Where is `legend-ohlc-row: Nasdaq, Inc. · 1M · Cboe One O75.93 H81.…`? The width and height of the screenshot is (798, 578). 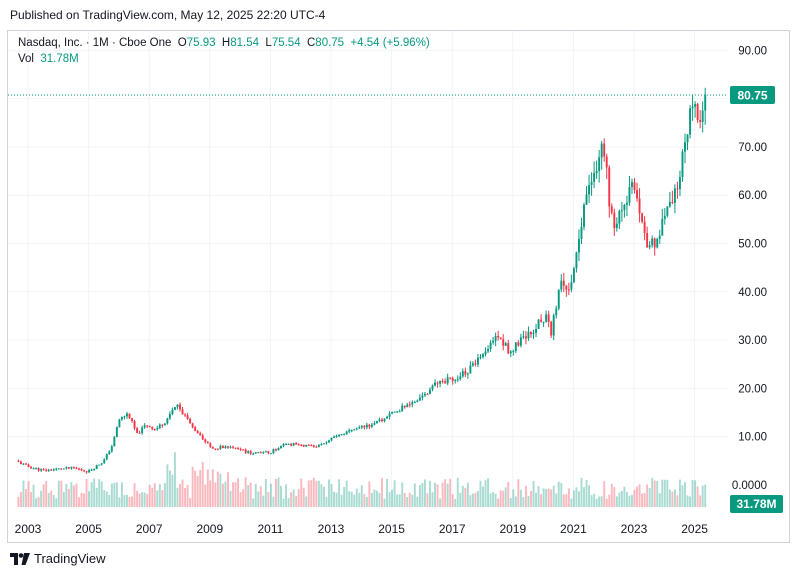
legend-ohlc-row: Nasdaq, Inc. · 1M · Cboe One O75.93 H81.… is located at coordinates (224, 43).